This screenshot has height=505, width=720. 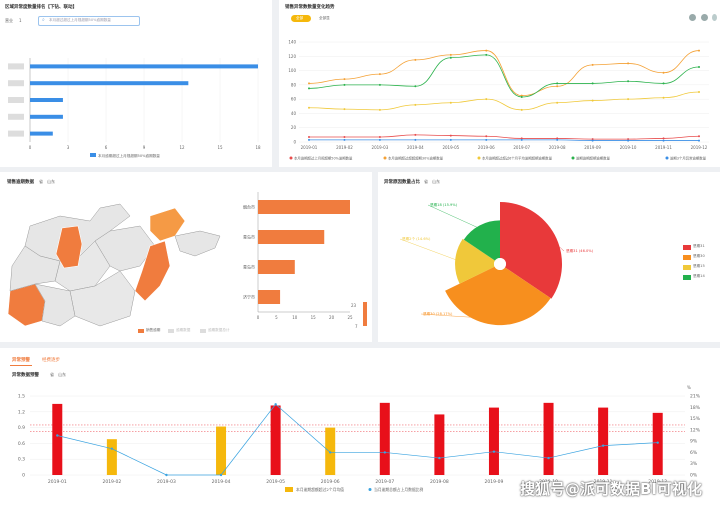 I want to click on slice-label: 恶期2个 (14.6%), so click(x=416, y=238).